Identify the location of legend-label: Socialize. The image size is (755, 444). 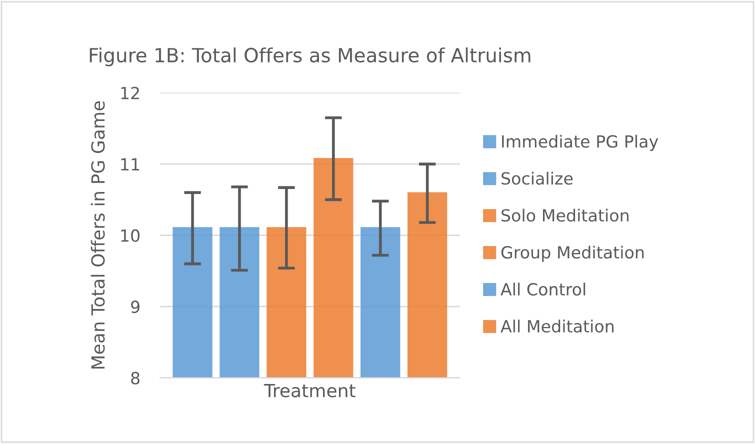
(537, 178).